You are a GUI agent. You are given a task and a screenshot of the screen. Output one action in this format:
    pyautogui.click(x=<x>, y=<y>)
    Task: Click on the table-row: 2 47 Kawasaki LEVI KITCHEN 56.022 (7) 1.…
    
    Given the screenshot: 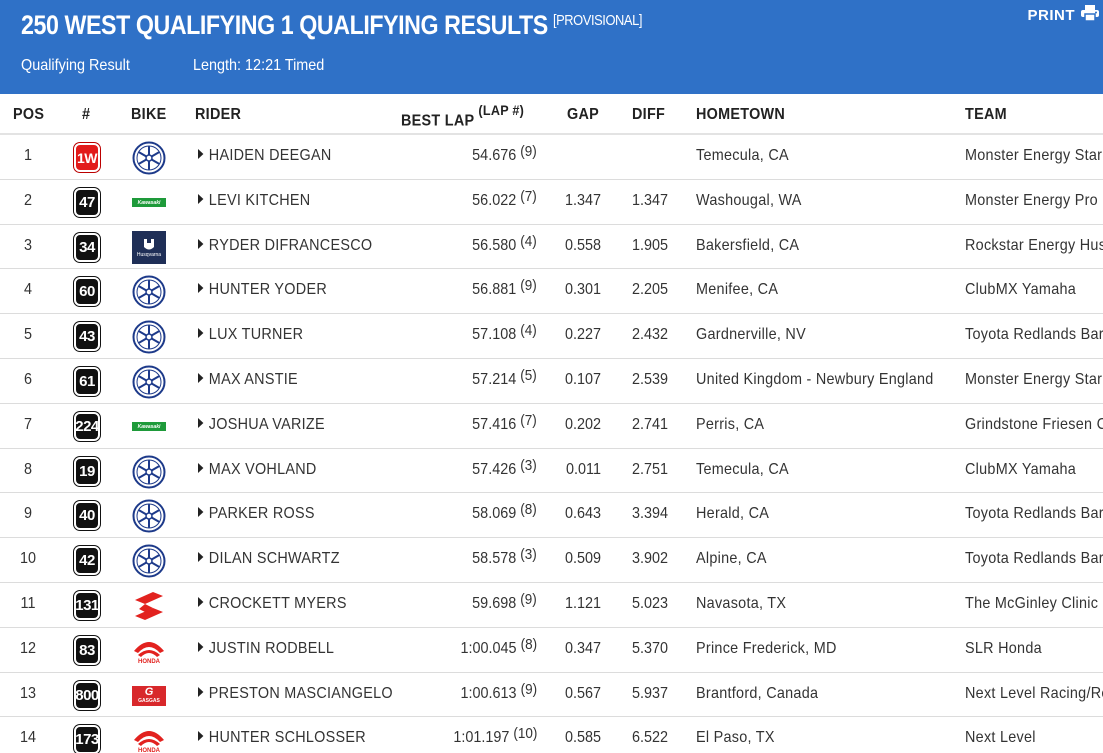 What is the action you would take?
    pyautogui.click(x=551, y=202)
    